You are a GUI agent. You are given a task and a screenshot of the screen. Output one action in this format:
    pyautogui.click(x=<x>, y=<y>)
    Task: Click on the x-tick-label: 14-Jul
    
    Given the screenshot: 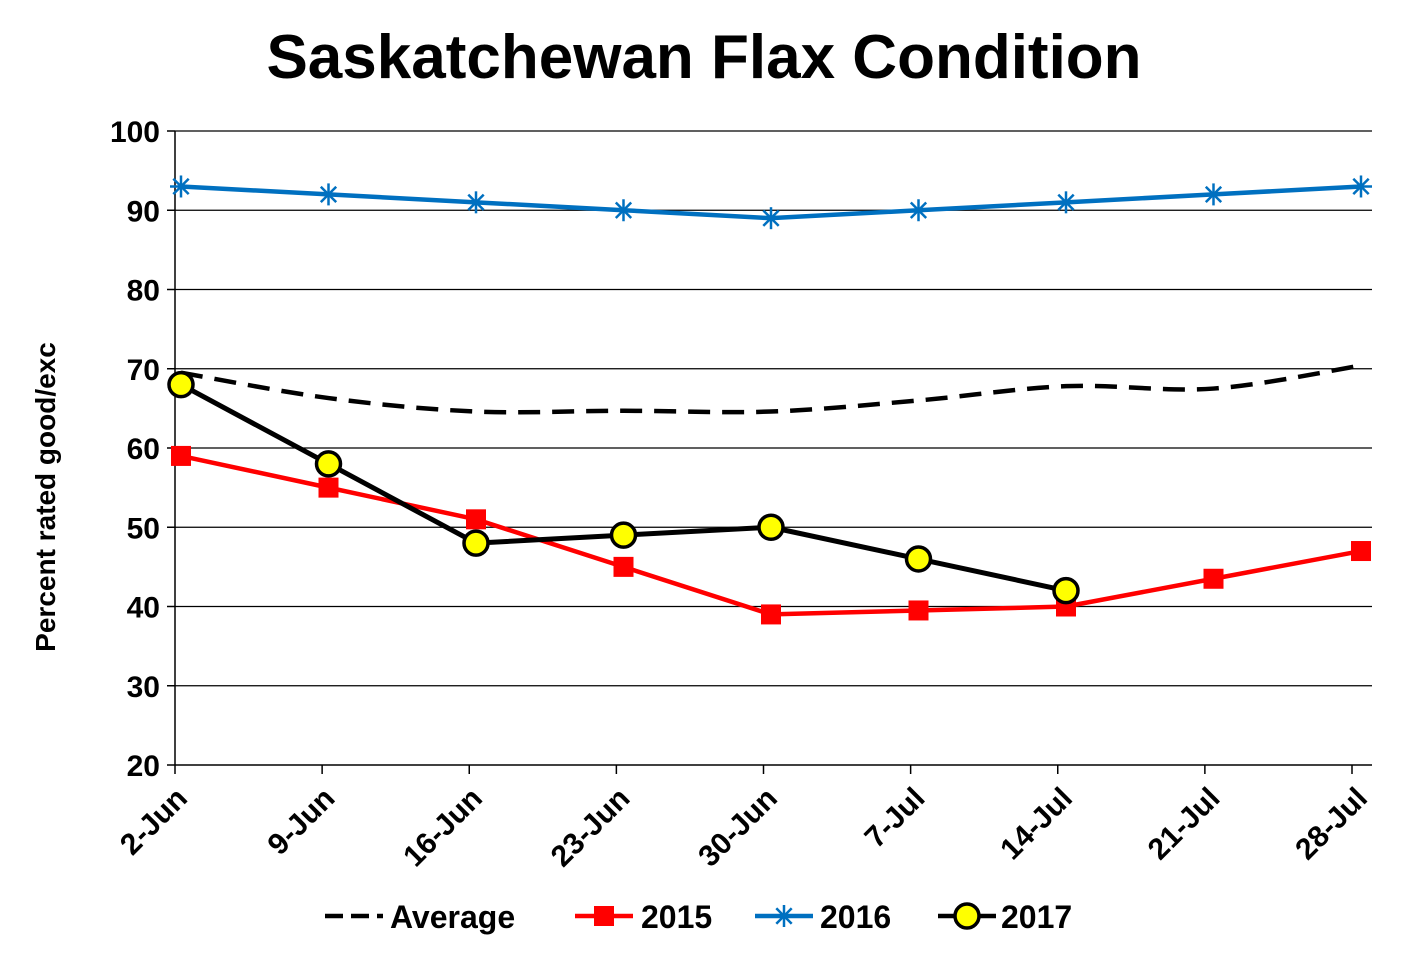 What is the action you would take?
    pyautogui.click(x=1036, y=824)
    